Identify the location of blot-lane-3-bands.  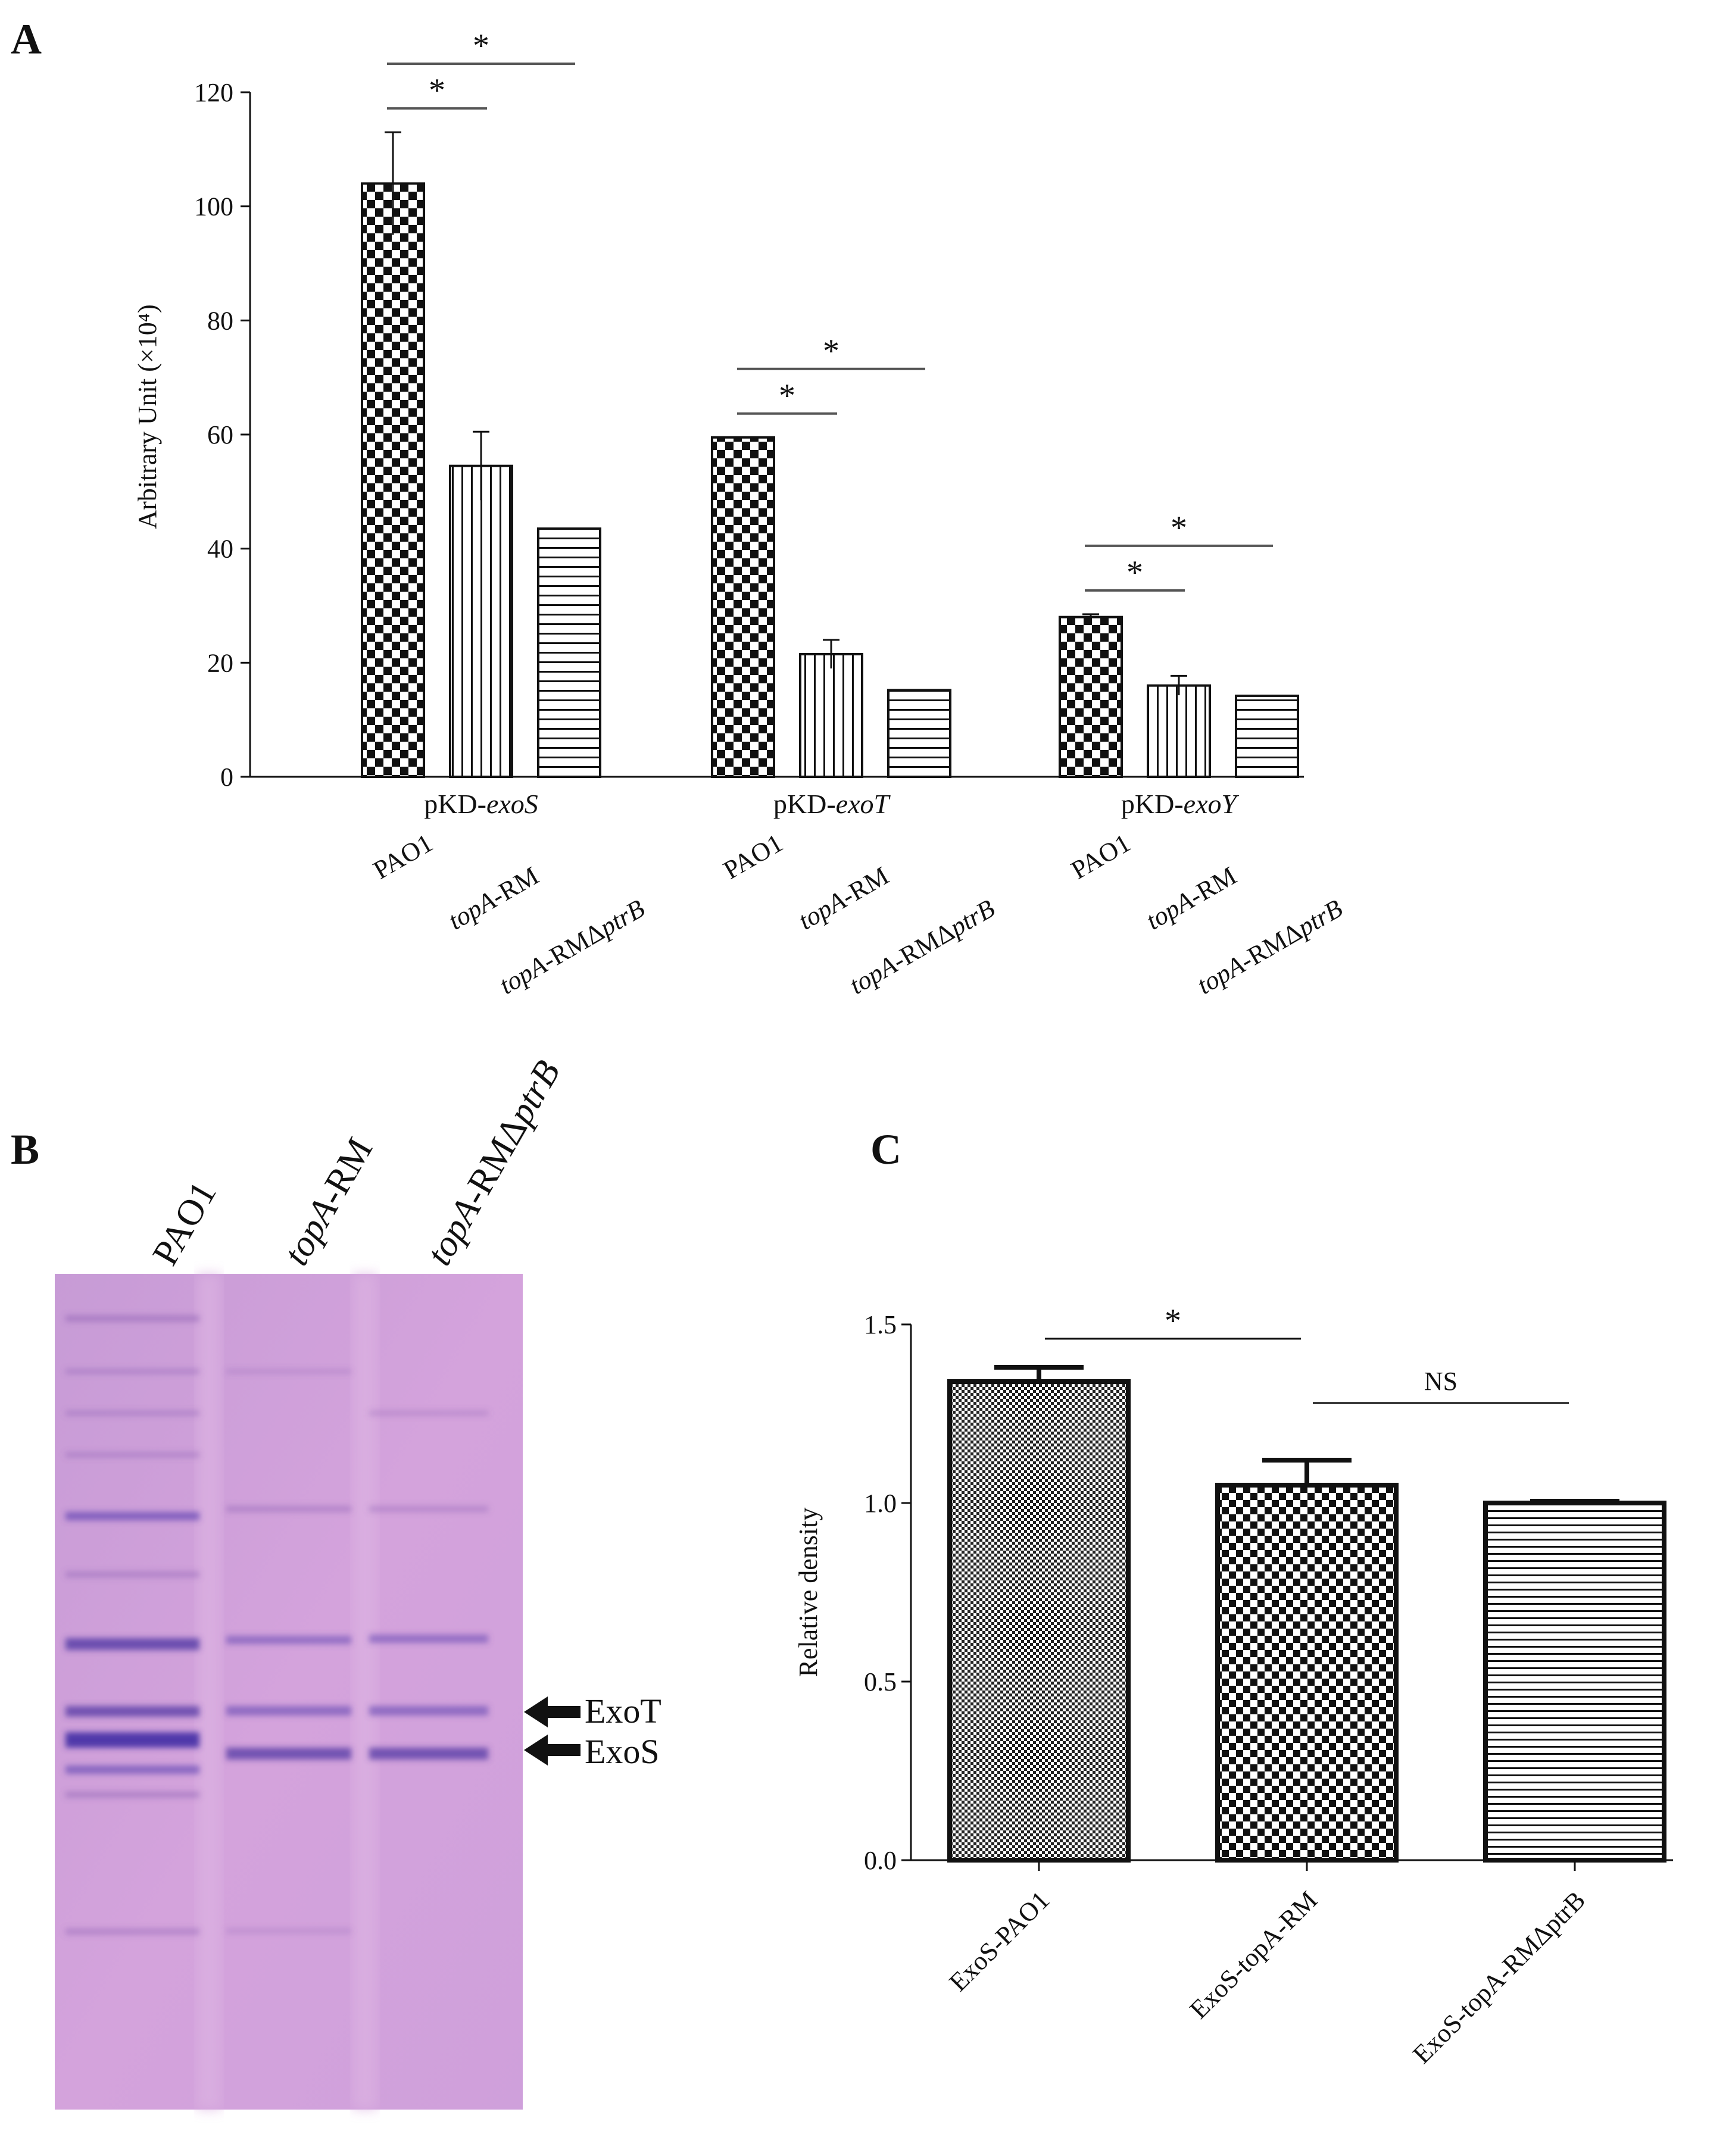
(428, 1585).